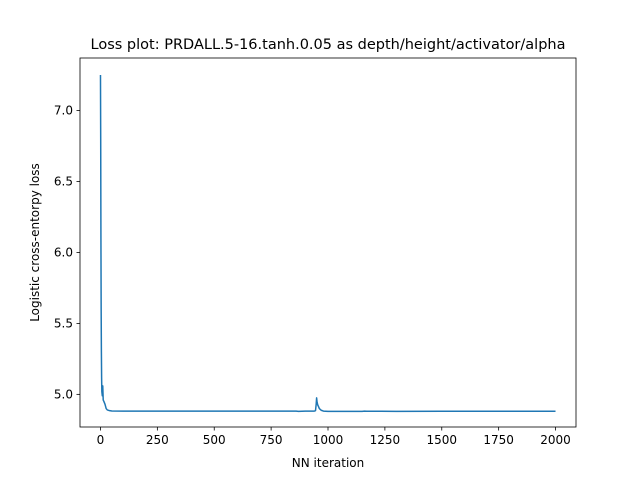 The width and height of the screenshot is (640, 485). What do you see at coordinates (328, 463) in the screenshot?
I see `x-axis-label: NN iteration` at bounding box center [328, 463].